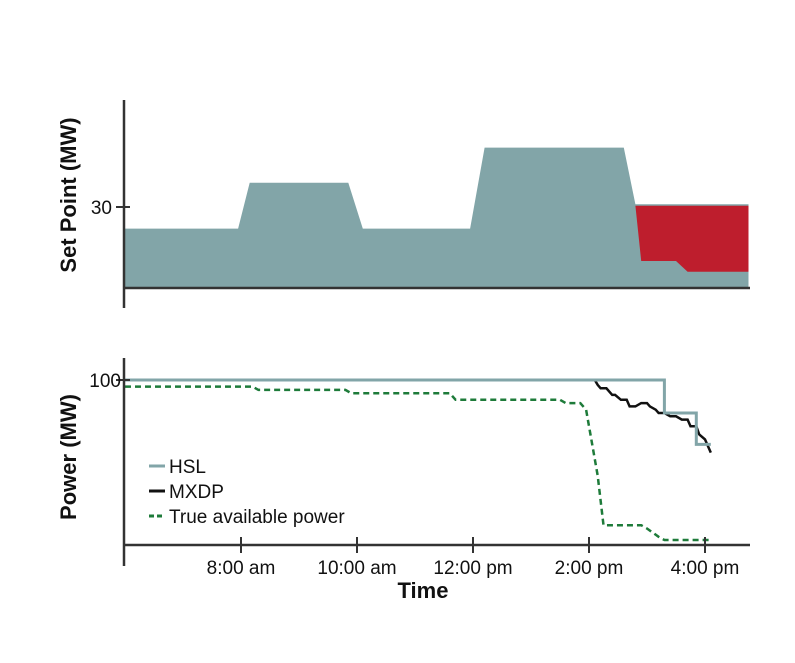  Describe the element at coordinates (101, 208) in the screenshot. I see `setpoint-y-tick-label: 30` at that location.